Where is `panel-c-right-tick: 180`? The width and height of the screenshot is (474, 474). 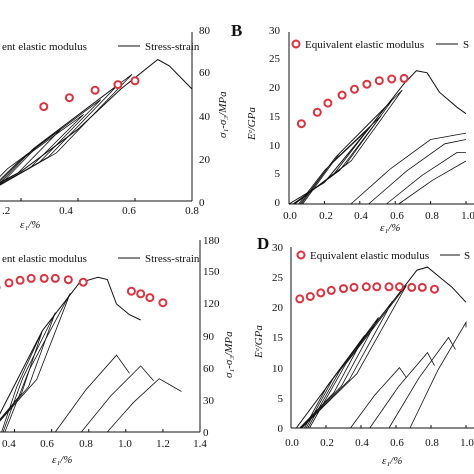 panel-c-right-tick: 180 is located at coordinates (211, 241).